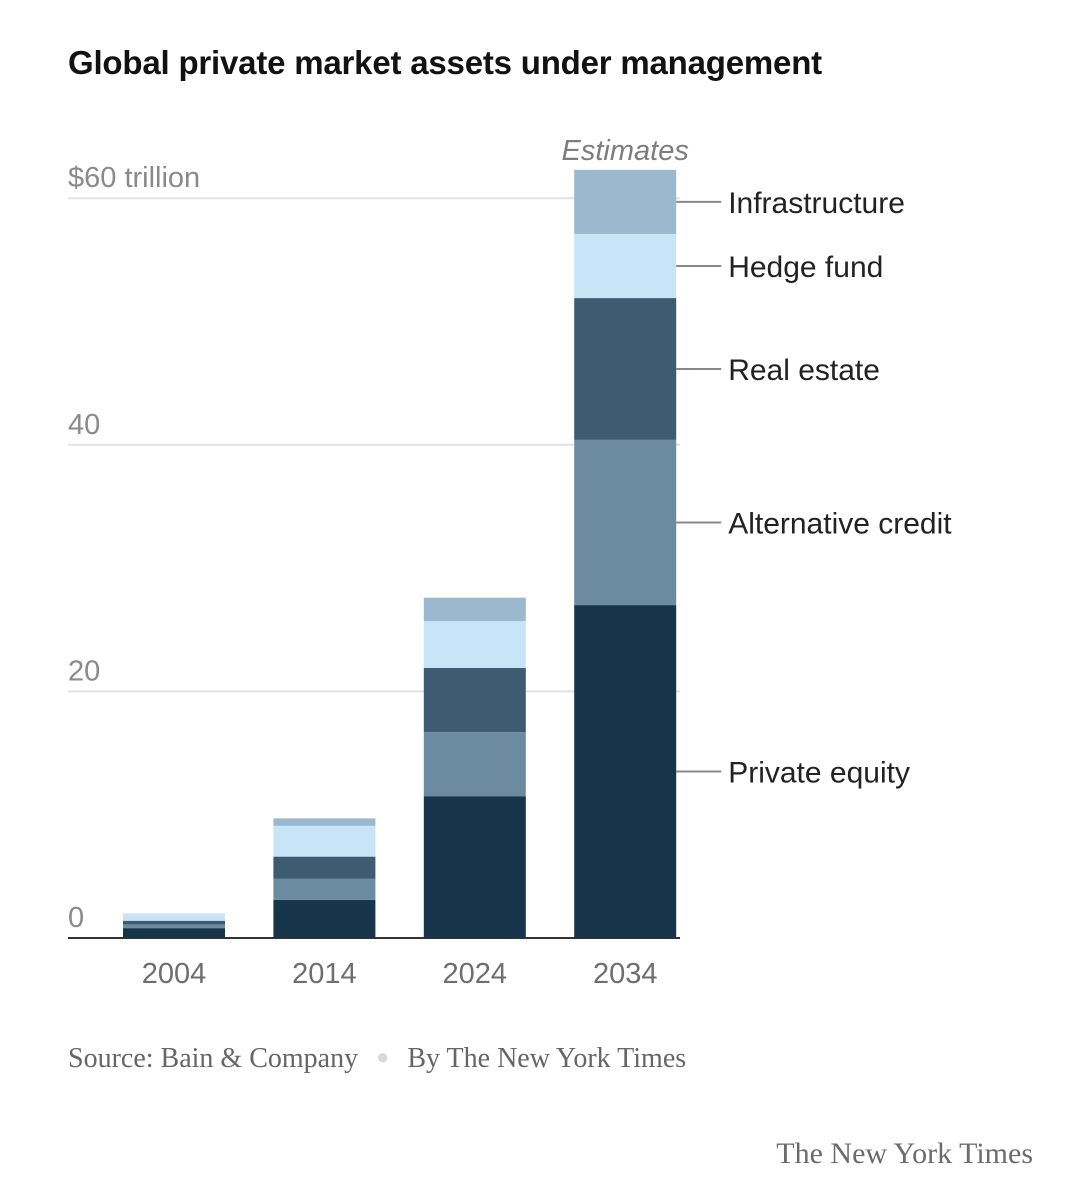  I want to click on y-tick-label: 0, so click(76, 918).